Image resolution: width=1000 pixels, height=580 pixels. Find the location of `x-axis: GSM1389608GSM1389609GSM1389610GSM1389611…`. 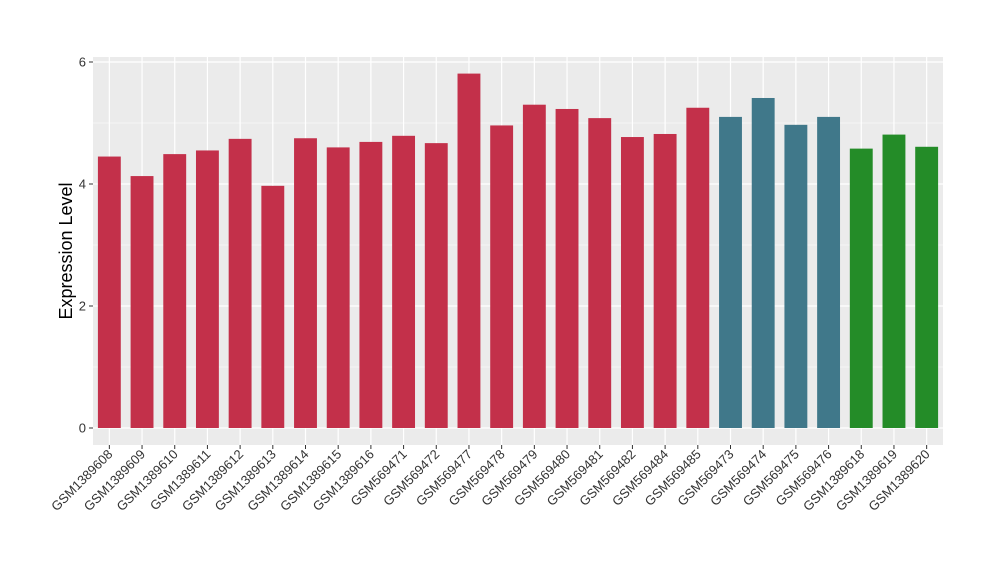

x-axis: GSM1389608GSM1389609GSM1389610GSM1389611… is located at coordinates (490, 479).